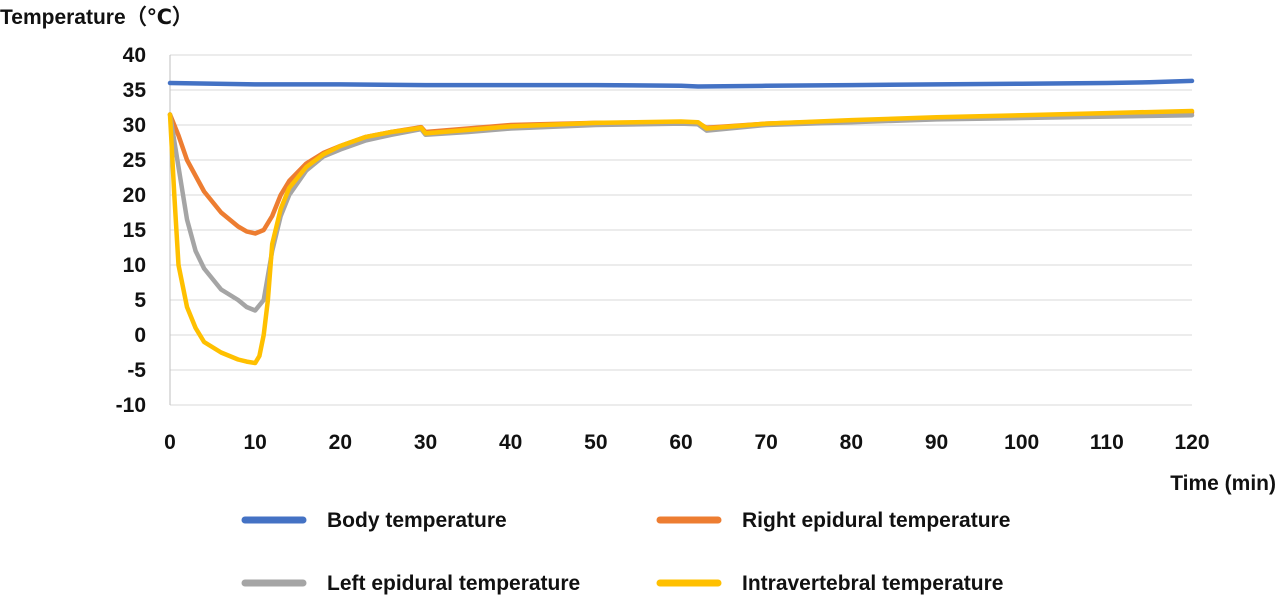  Describe the element at coordinates (131, 405) in the screenshot. I see `y-tick-label: -10` at that location.